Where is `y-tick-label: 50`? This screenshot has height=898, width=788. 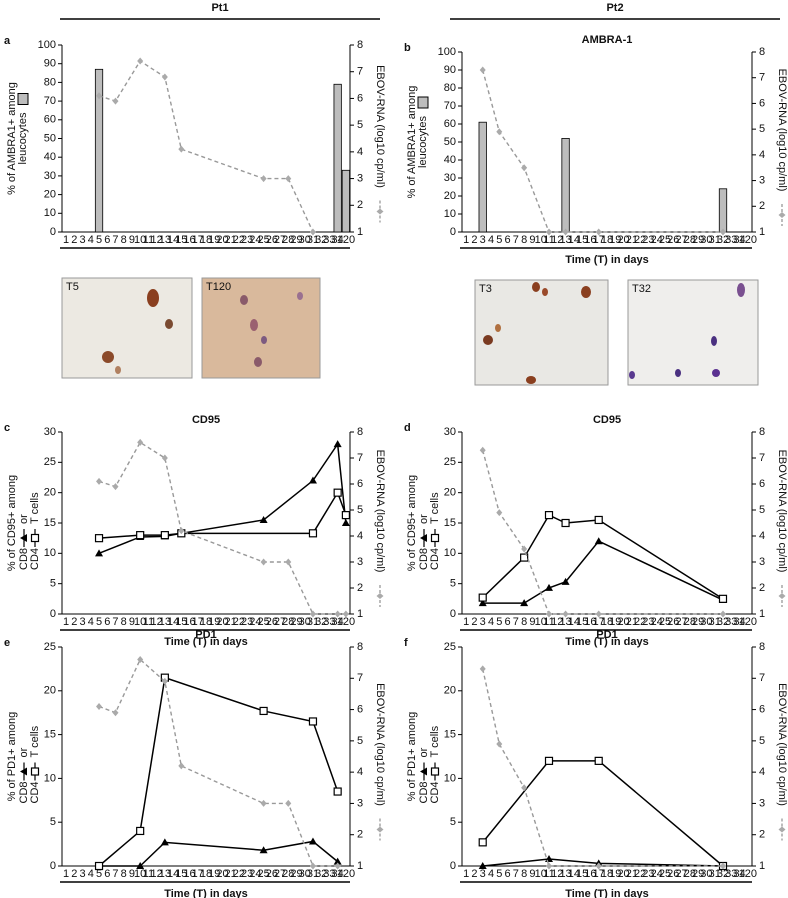
y-tick-label: 50 is located at coordinates (50, 138).